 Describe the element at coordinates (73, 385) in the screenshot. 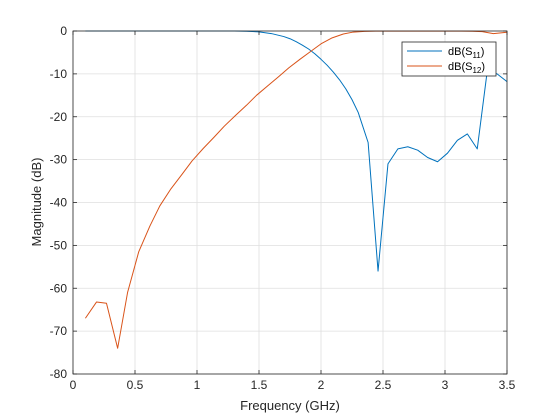

I see `x-tick-label: 0` at that location.